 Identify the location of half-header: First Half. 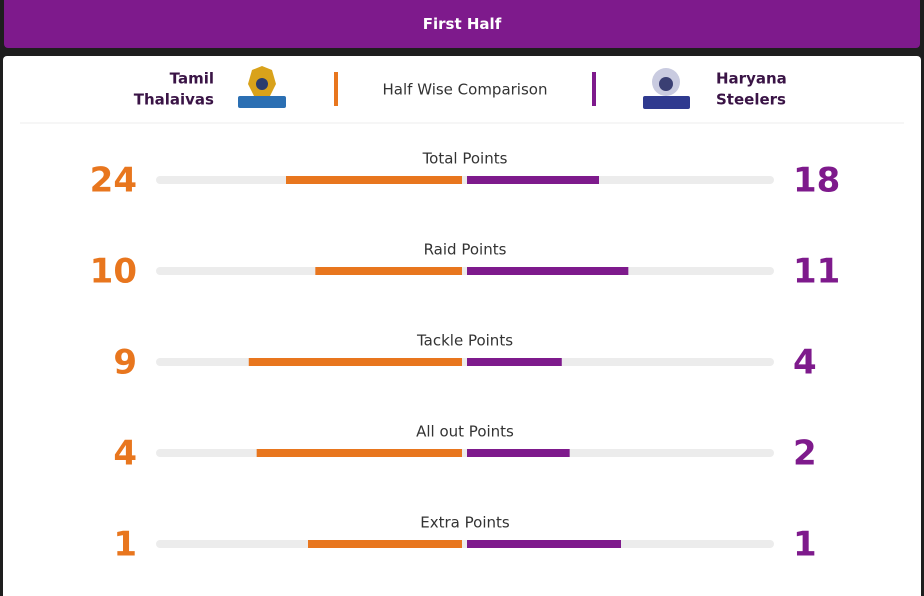
(462, 24).